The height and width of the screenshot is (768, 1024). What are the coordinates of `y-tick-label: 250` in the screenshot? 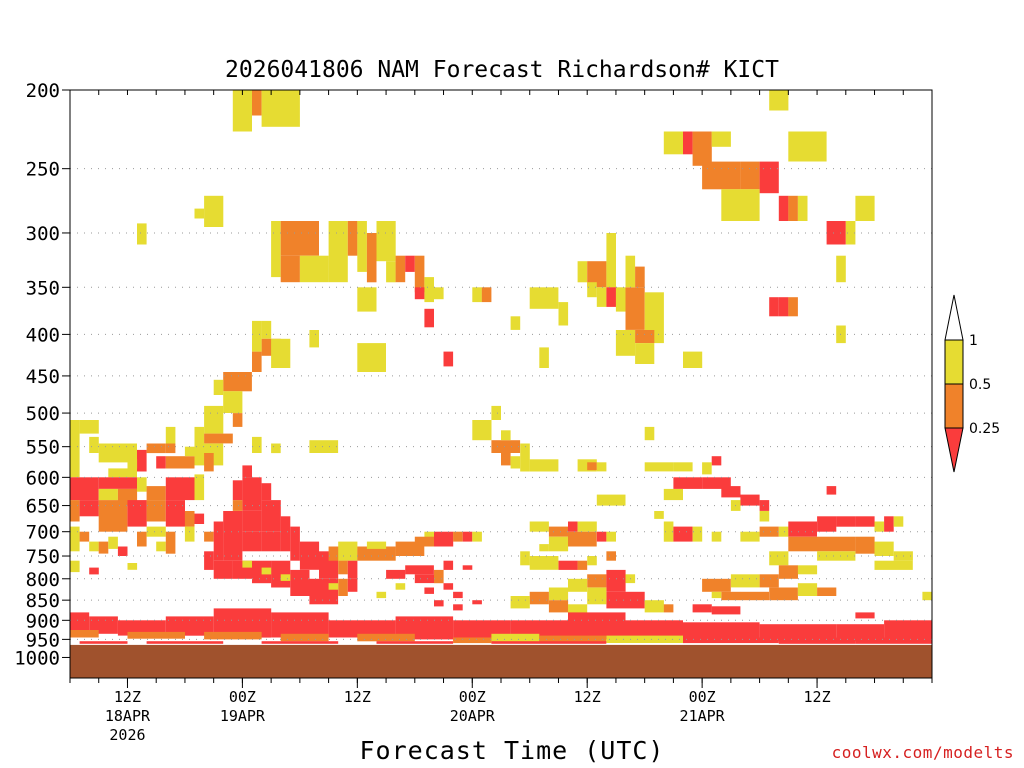 It's located at (43, 170).